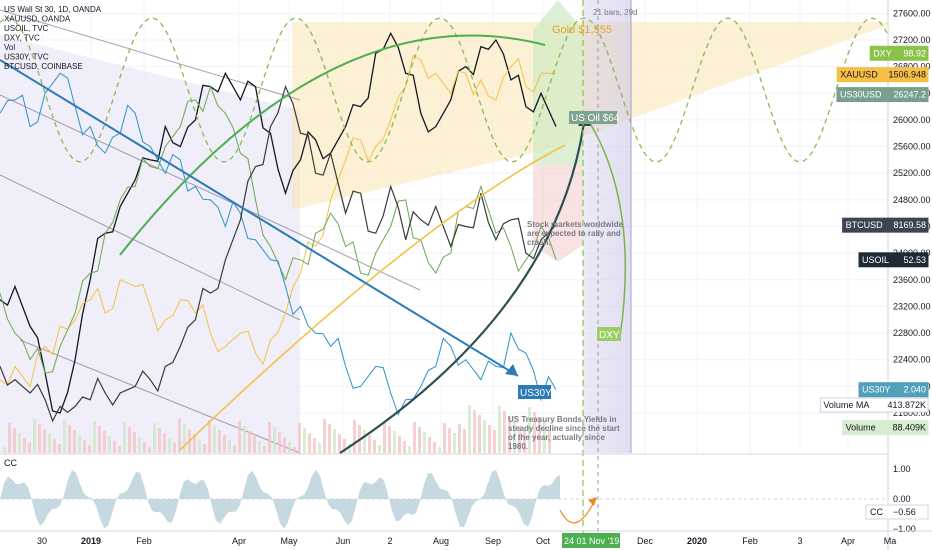  I want to click on annotation-range: 21 bars, 29d, so click(615, 12).